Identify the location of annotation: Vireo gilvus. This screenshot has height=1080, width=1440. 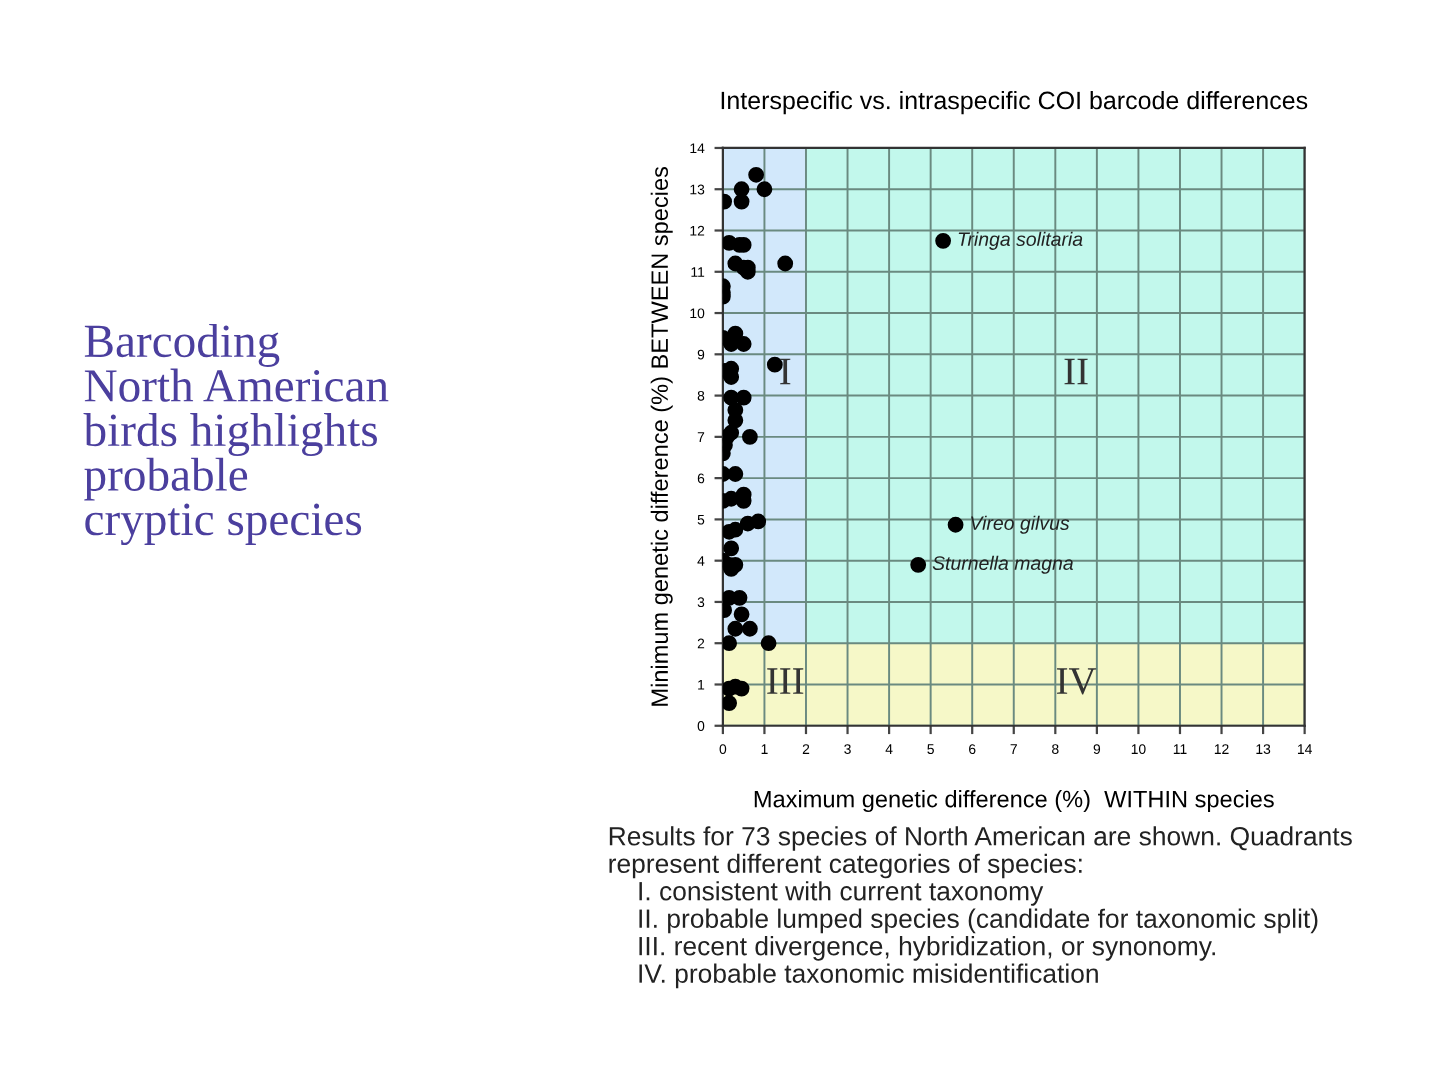
(1020, 524).